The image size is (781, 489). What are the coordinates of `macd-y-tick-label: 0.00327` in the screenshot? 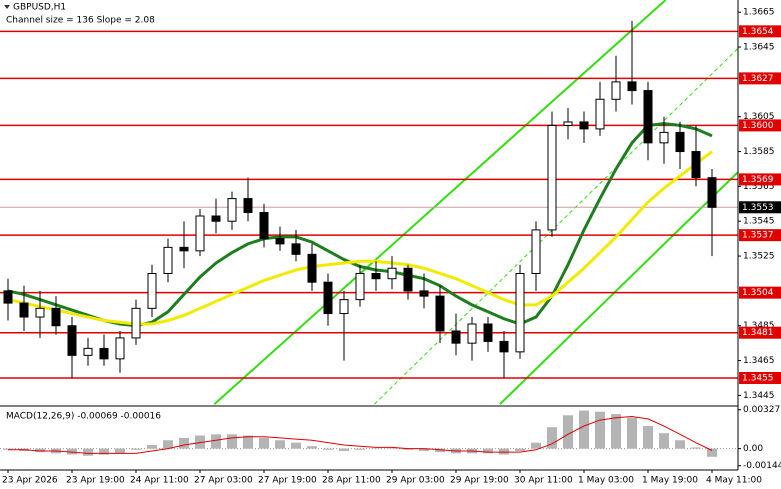 It's located at (761, 410).